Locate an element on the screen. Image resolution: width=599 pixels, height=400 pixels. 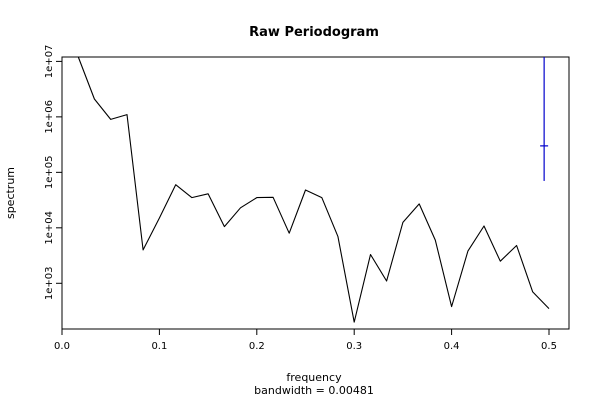
x-axis: 0.0 0.1 0.2 0.3 0.4 0.5 is located at coordinates (305, 340).